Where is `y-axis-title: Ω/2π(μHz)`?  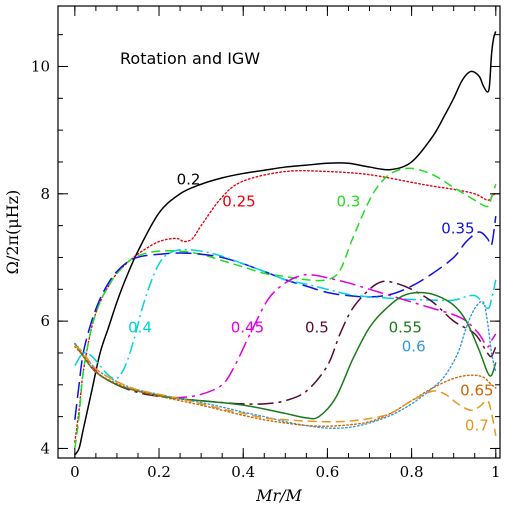 y-axis-title: Ω/2π(μHz) is located at coordinates (12, 232).